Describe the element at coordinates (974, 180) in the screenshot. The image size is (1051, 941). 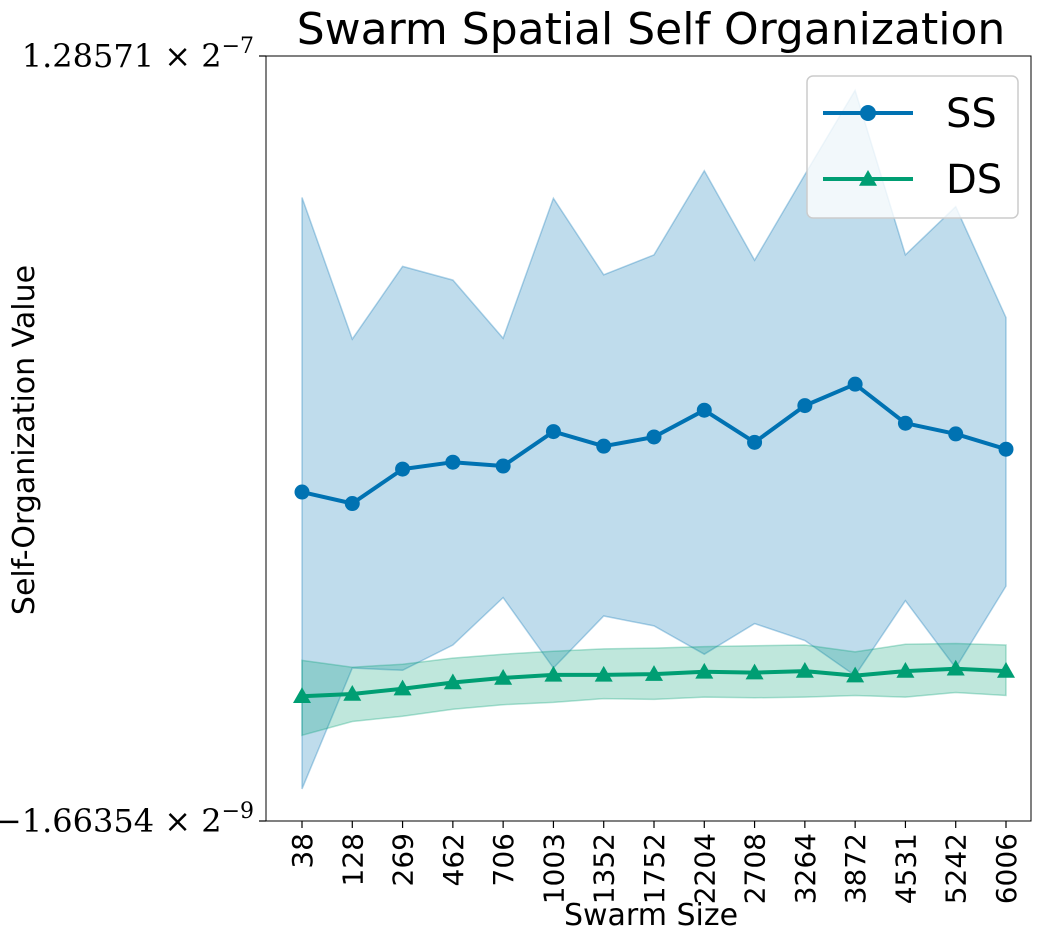
I see `ds-legend-label: DS` at that location.